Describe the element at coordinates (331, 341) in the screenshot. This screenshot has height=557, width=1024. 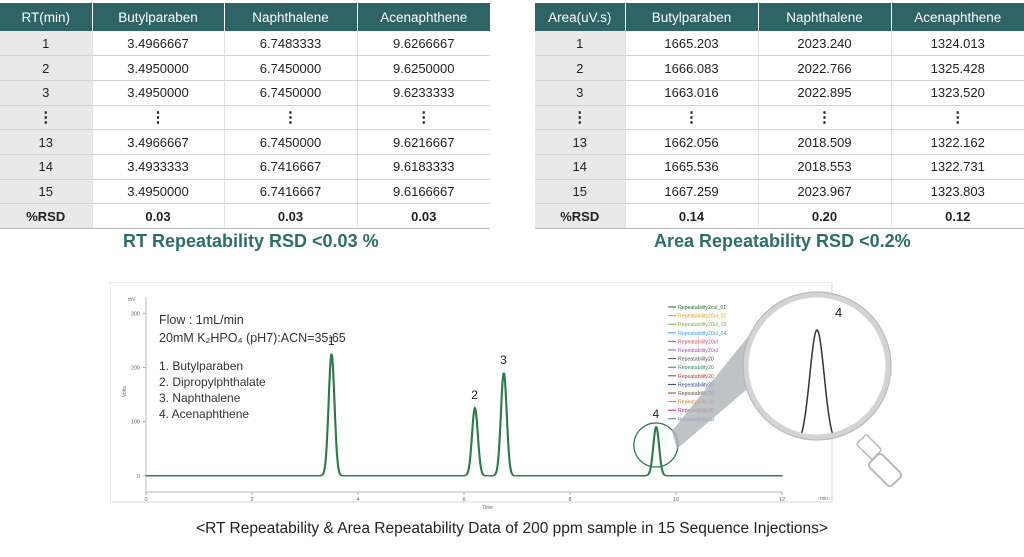
I see `peak-label: 1` at that location.